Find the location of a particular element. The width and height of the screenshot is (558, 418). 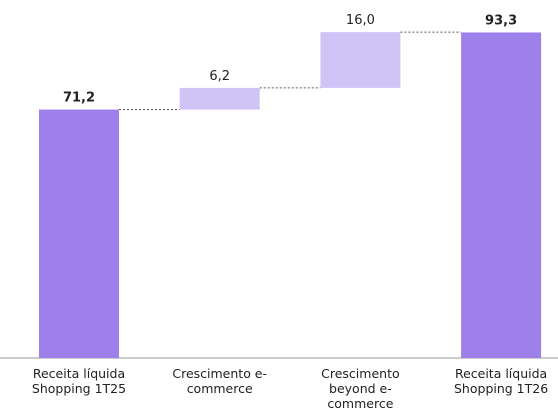

category-label: Receita líquida Shopping 1T25 is located at coordinates (79, 381).